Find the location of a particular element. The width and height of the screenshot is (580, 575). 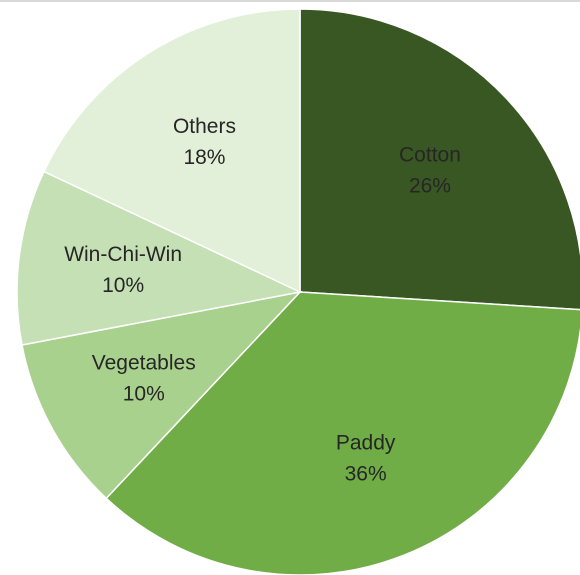

slice-percent-cotton: 26% is located at coordinates (430, 185).